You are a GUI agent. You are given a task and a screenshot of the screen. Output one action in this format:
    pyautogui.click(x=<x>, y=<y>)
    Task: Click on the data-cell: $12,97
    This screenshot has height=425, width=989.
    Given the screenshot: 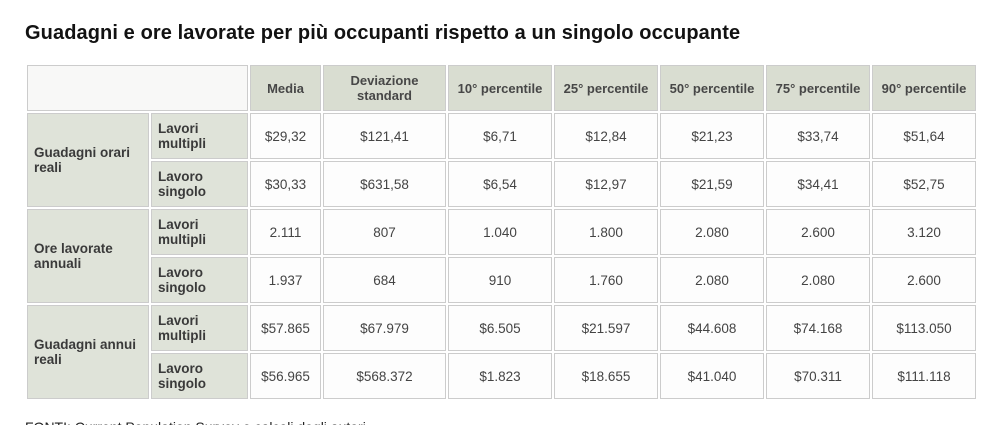 What is the action you would take?
    pyautogui.click(x=606, y=184)
    